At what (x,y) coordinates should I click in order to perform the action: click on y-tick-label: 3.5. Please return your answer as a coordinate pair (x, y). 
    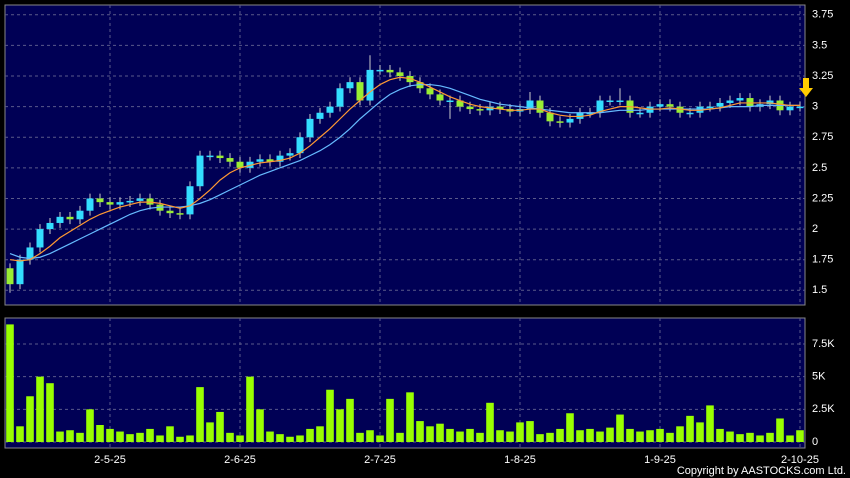
    Looking at the image, I should click on (819, 45).